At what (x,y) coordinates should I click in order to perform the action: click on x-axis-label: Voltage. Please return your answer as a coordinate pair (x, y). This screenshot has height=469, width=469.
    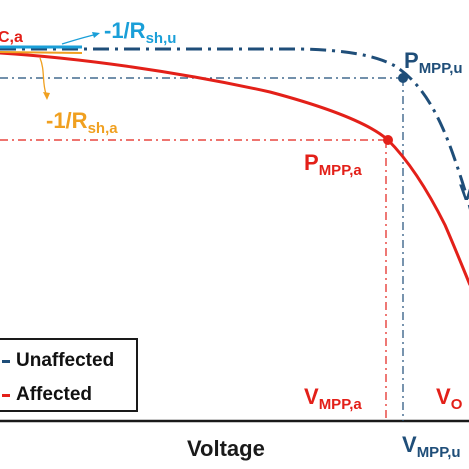
    Looking at the image, I should click on (226, 448).